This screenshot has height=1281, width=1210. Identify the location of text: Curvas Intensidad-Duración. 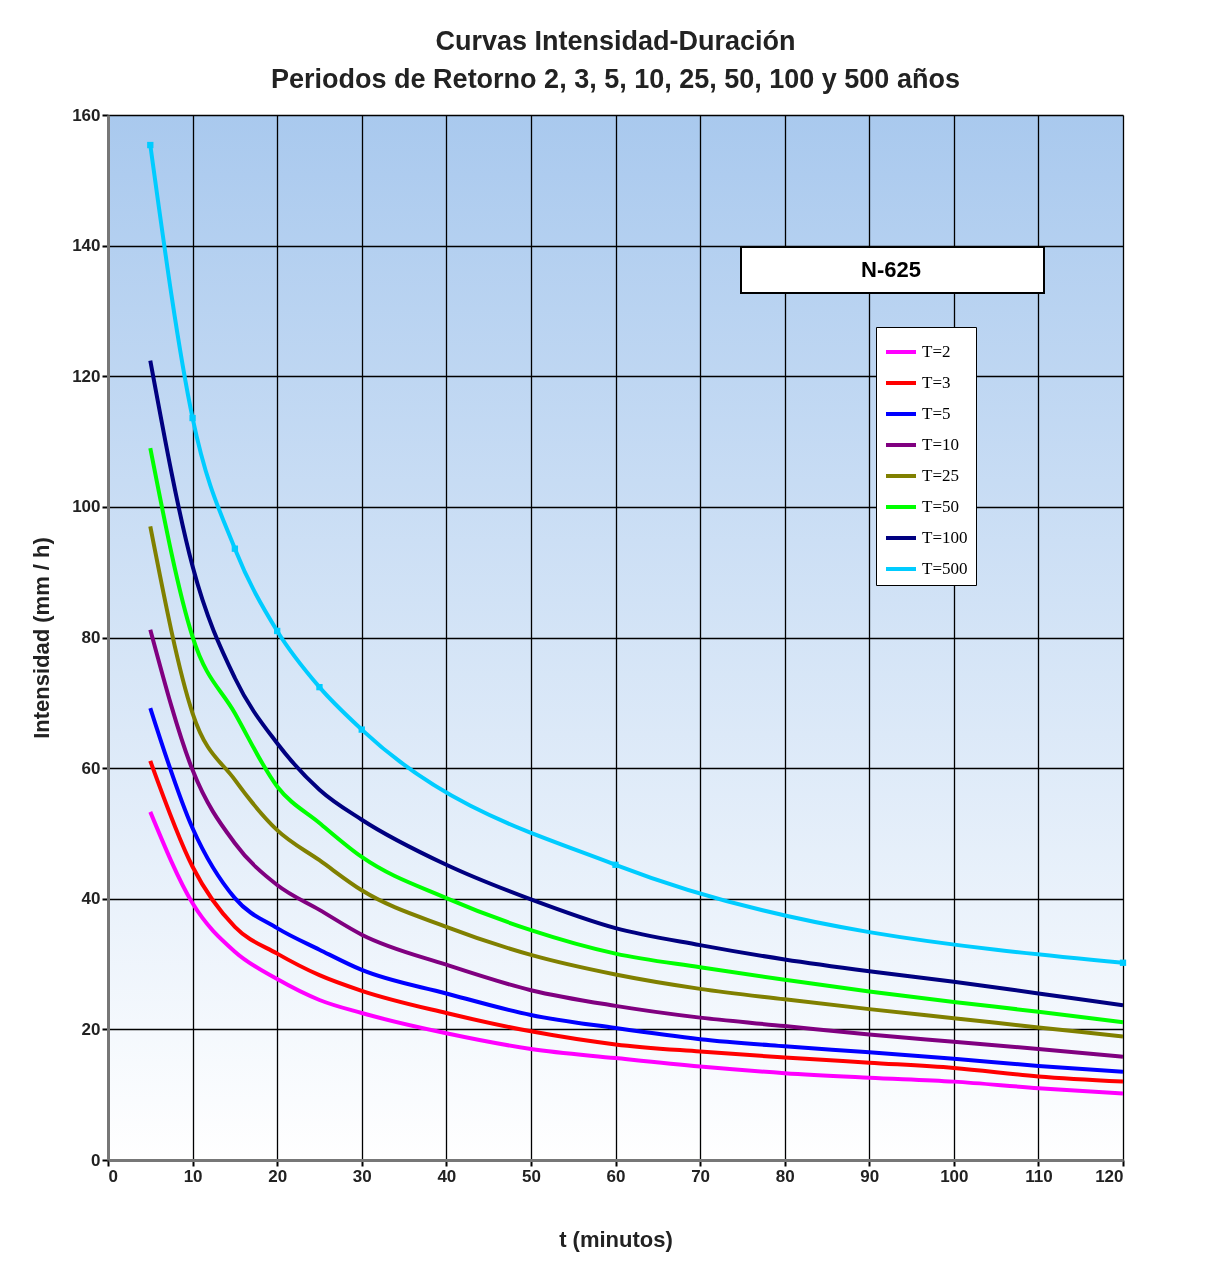
(615, 41).